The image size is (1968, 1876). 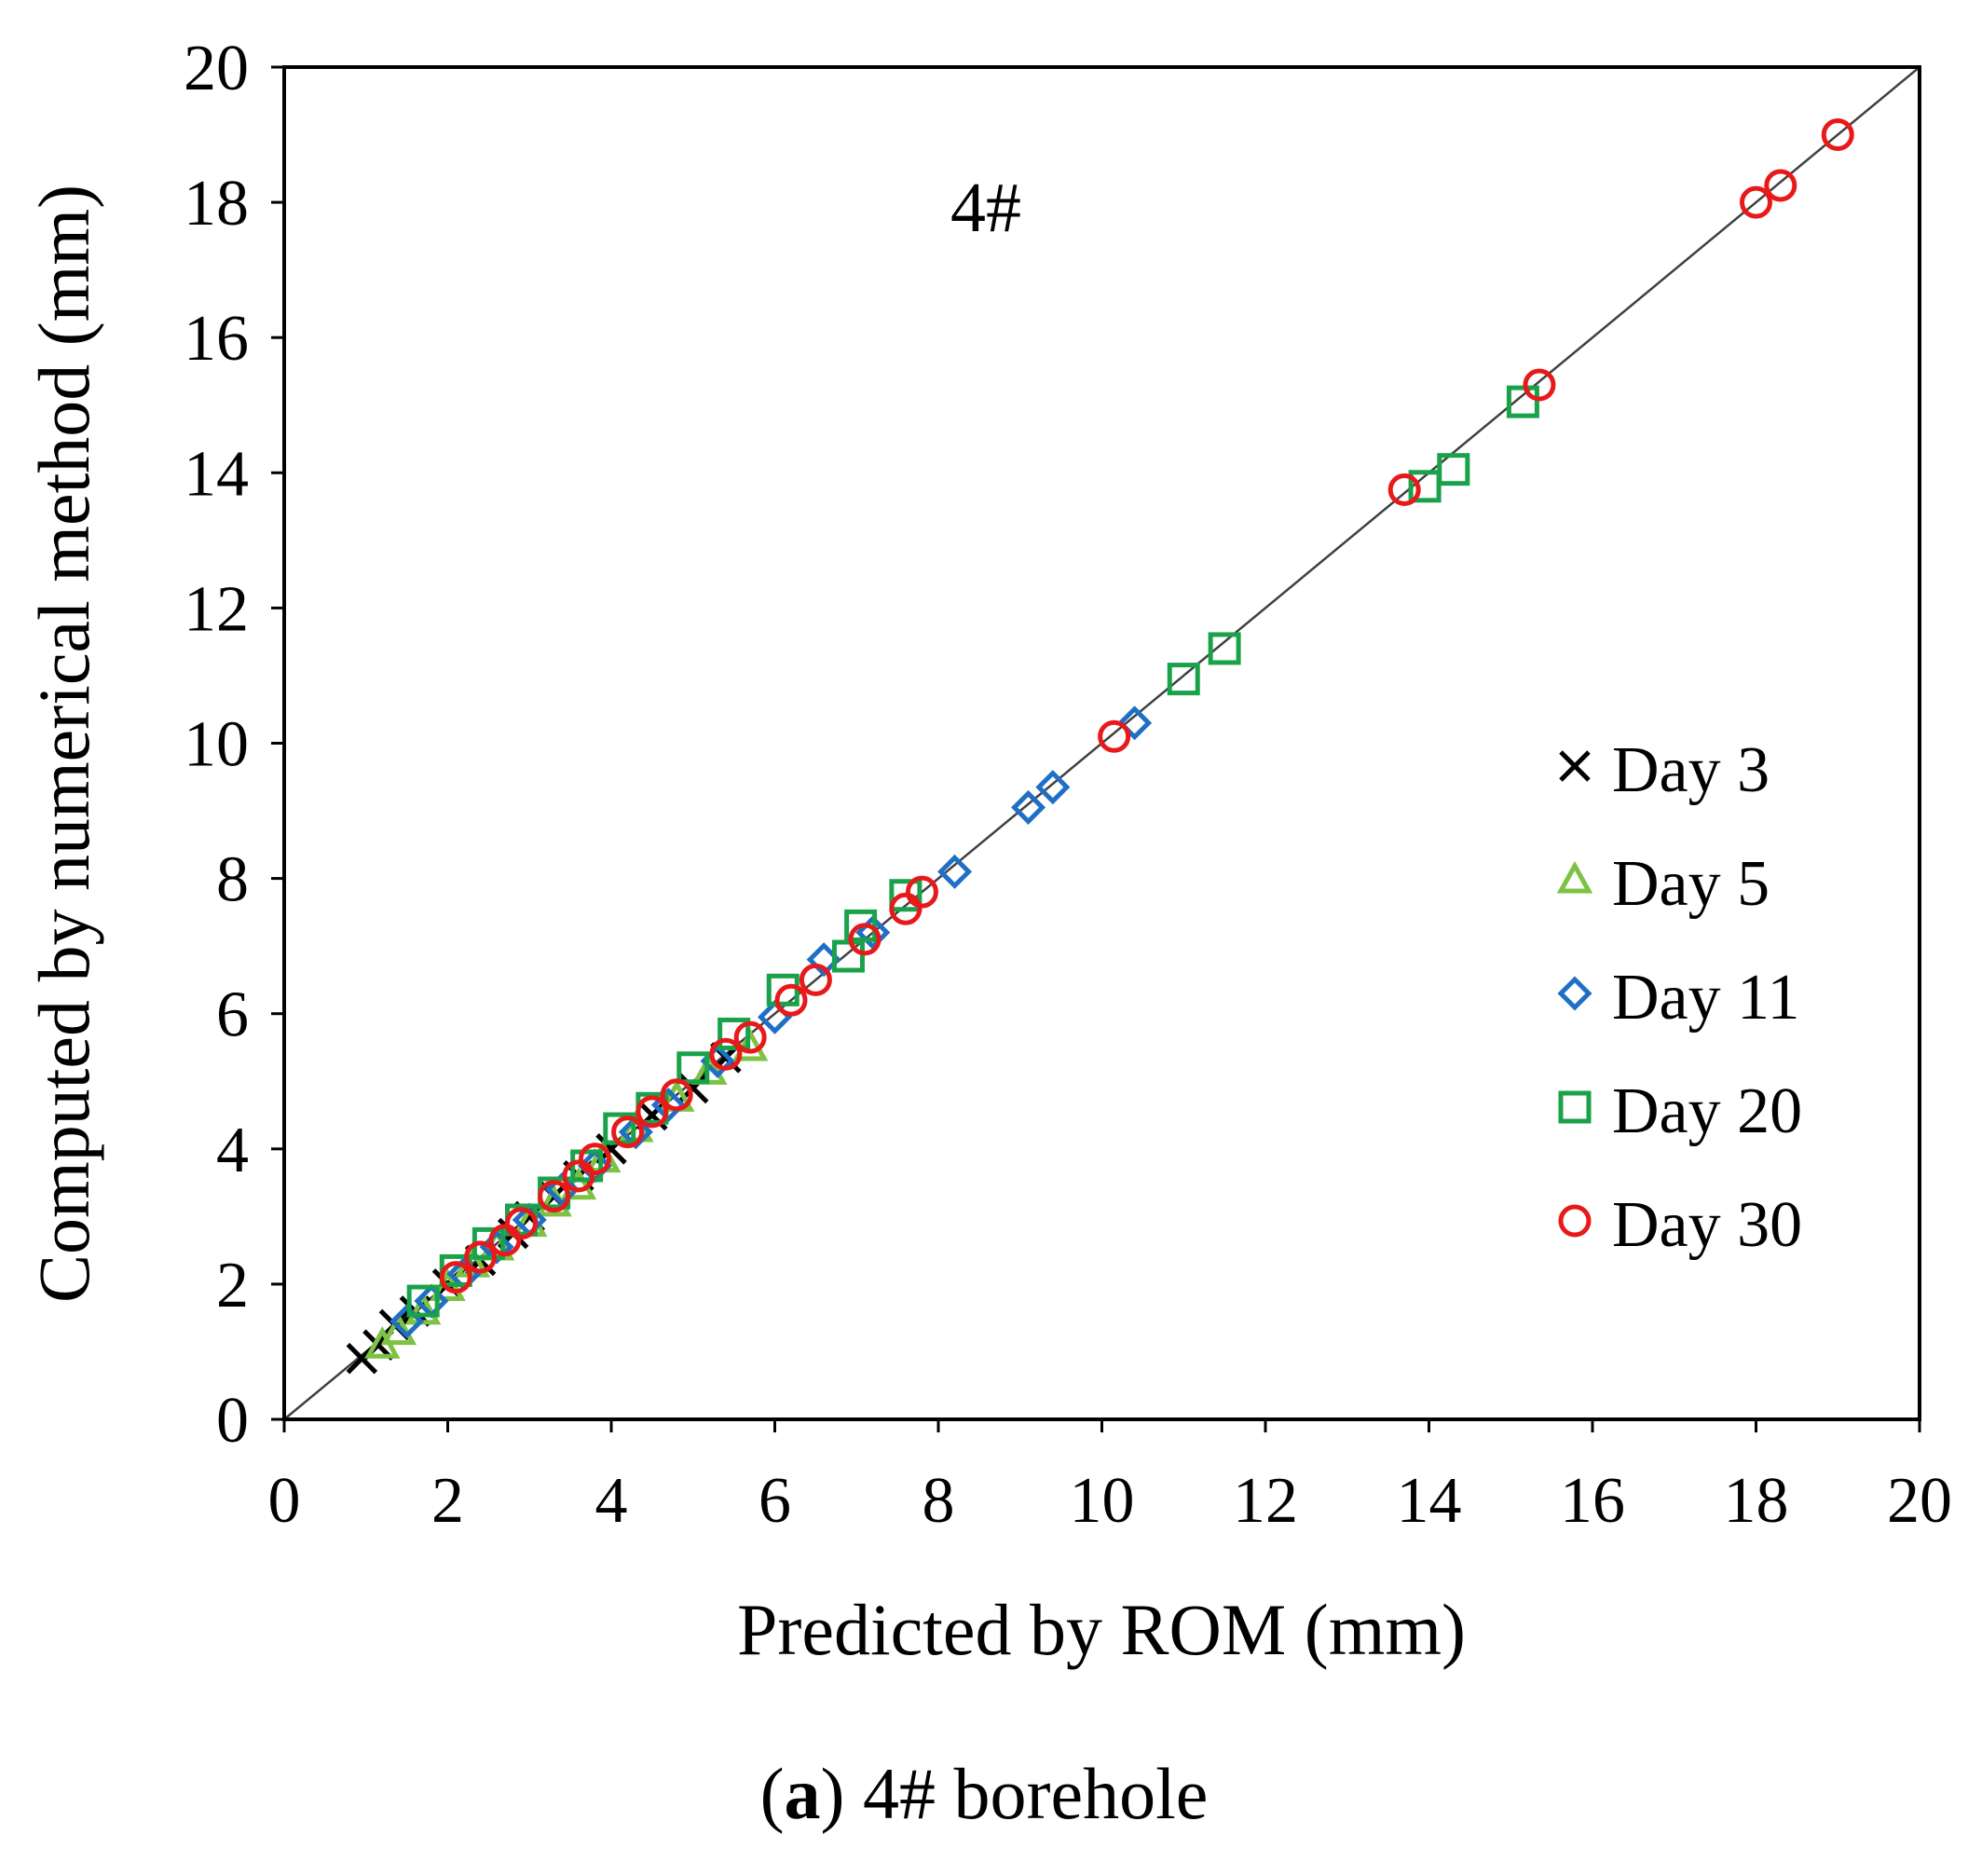 What do you see at coordinates (232, 1015) in the screenshot?
I see `y-tick-label: 6` at bounding box center [232, 1015].